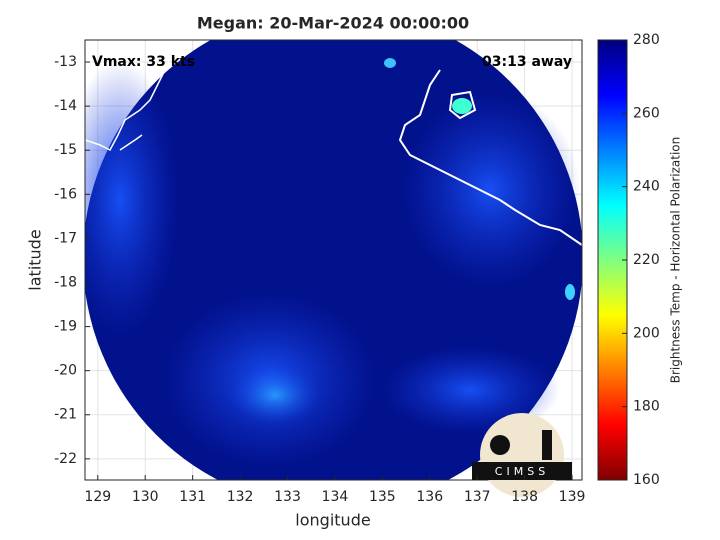 This screenshot has height=540, width=720. I want to click on chart-title: Megan: 20-Mar-2024 00:00:00, so click(333, 23).